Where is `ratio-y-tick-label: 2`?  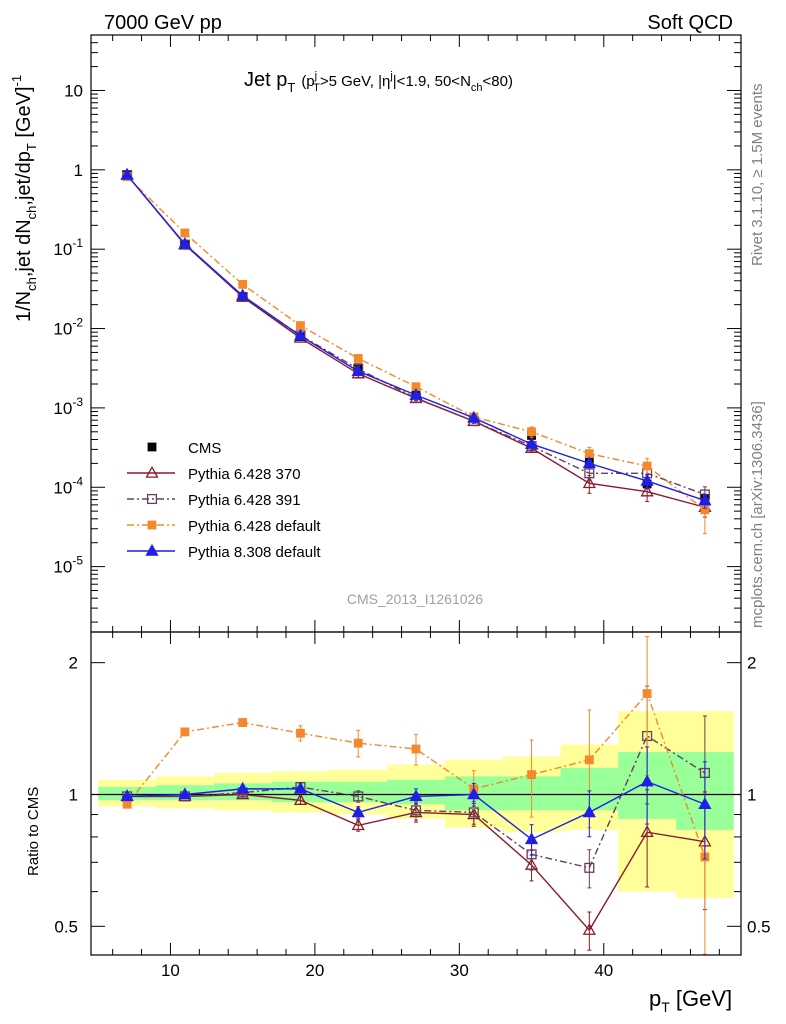 ratio-y-tick-label: 2 is located at coordinates (73, 663).